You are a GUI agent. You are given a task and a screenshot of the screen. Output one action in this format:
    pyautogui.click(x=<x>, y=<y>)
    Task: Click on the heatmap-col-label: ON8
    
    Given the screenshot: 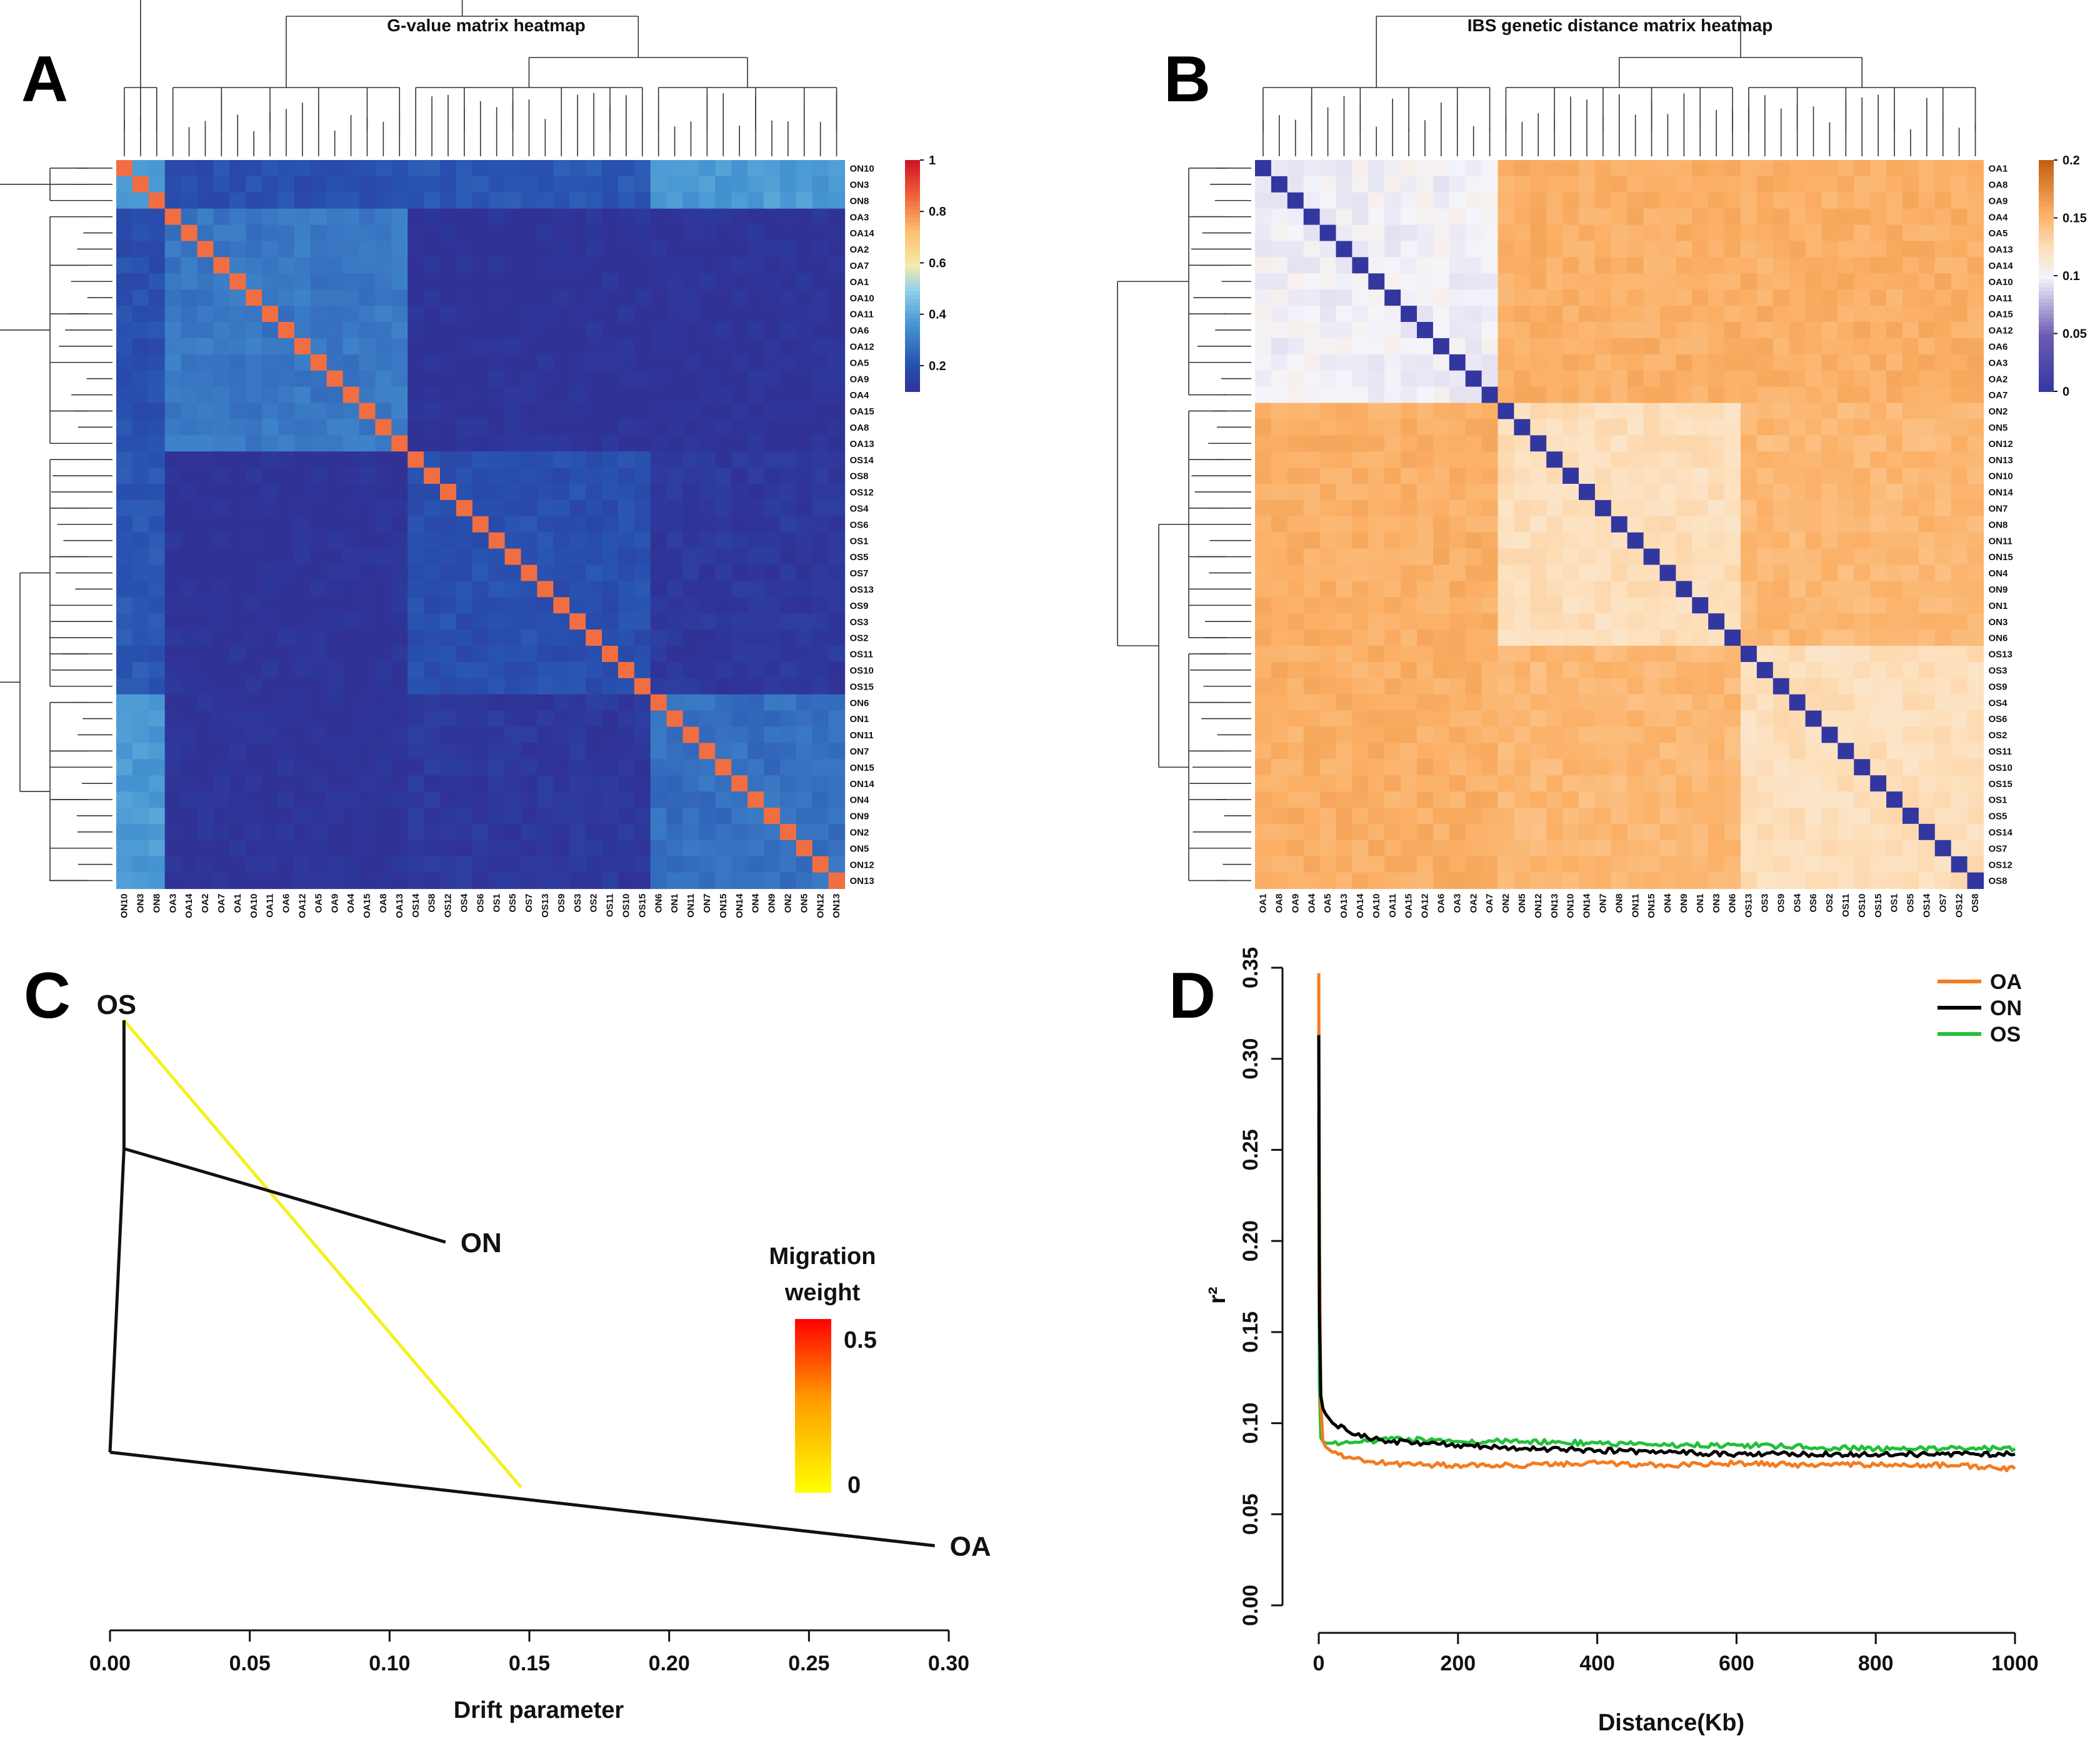 What is the action you would take?
    pyautogui.click(x=156, y=903)
    